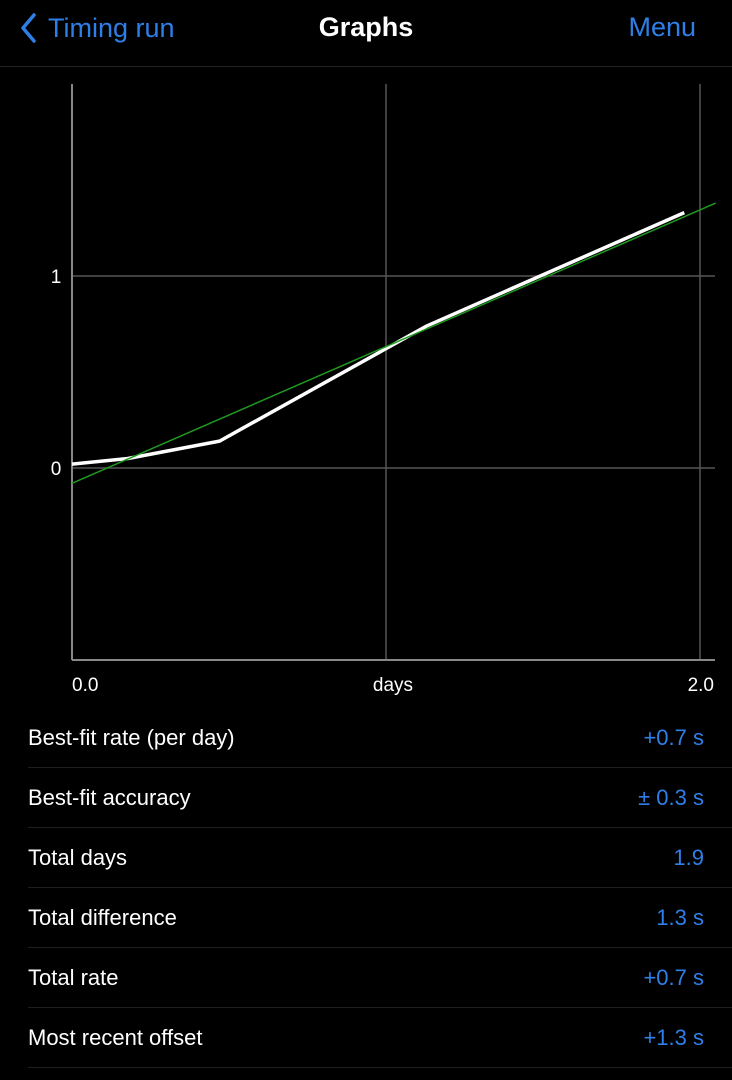 Image resolution: width=732 pixels, height=1080 pixels. Describe the element at coordinates (671, 797) in the screenshot. I see `stat-value: ± 0.3 s` at that location.